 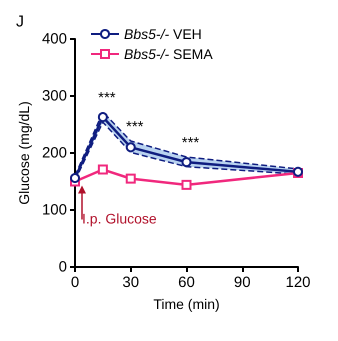 What do you see at coordinates (163, 34) in the screenshot?
I see `legend-label: Bbs5-/- VEH` at bounding box center [163, 34].